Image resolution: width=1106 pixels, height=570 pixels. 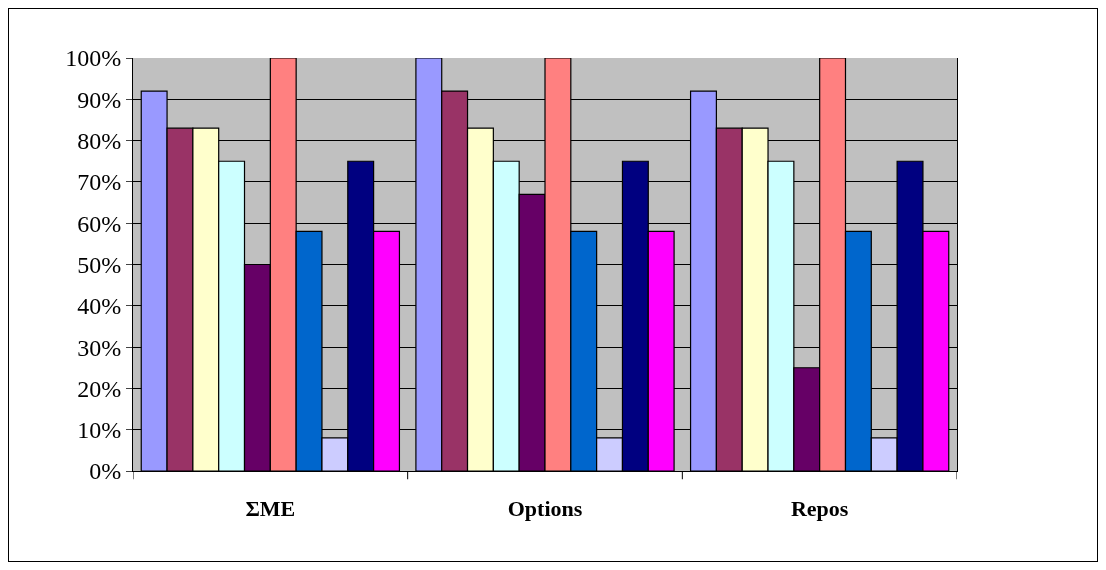 What do you see at coordinates (99, 264) in the screenshot?
I see `y-tick-label: 50%` at bounding box center [99, 264].